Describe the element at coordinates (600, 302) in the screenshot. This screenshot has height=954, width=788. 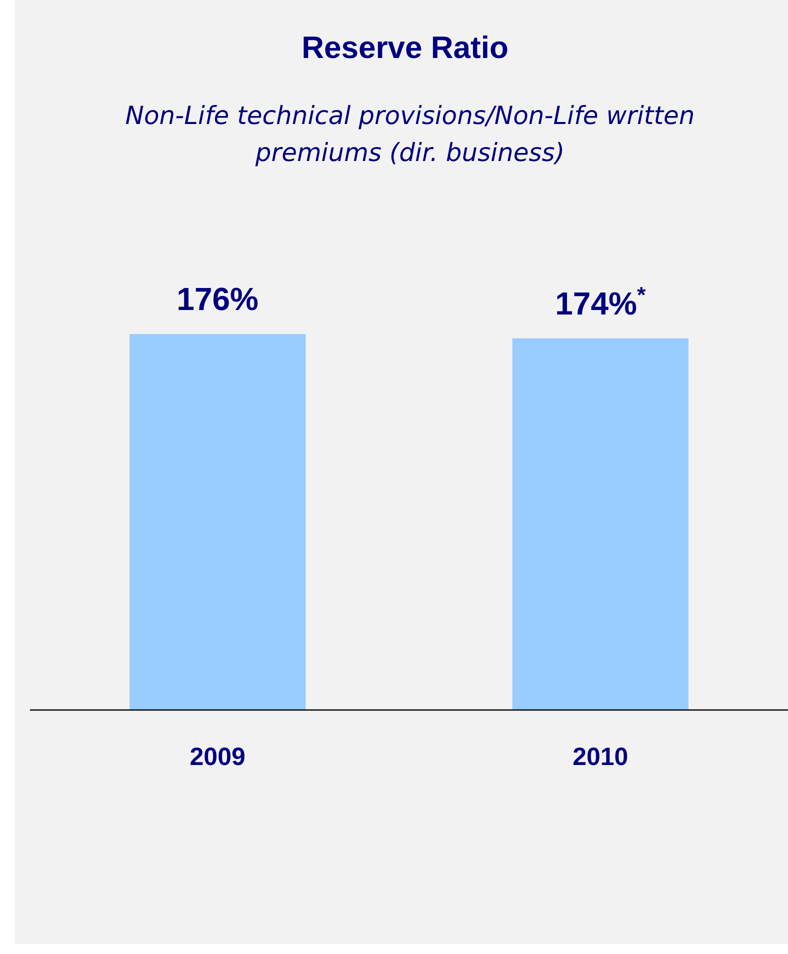
I see `data-label: 174%$^{*}$` at that location.